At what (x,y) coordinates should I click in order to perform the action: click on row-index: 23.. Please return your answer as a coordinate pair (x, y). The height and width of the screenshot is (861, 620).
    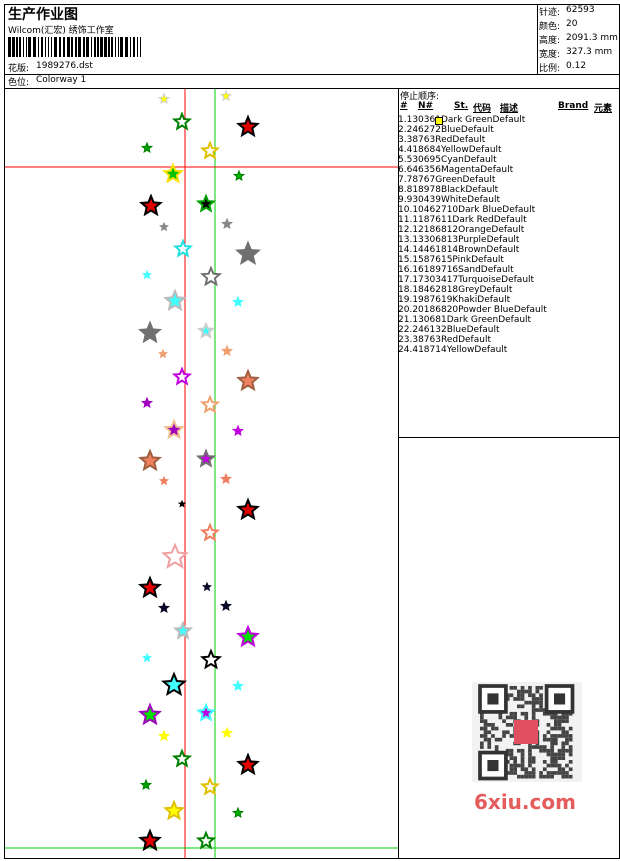
    Looking at the image, I should click on (405, 340).